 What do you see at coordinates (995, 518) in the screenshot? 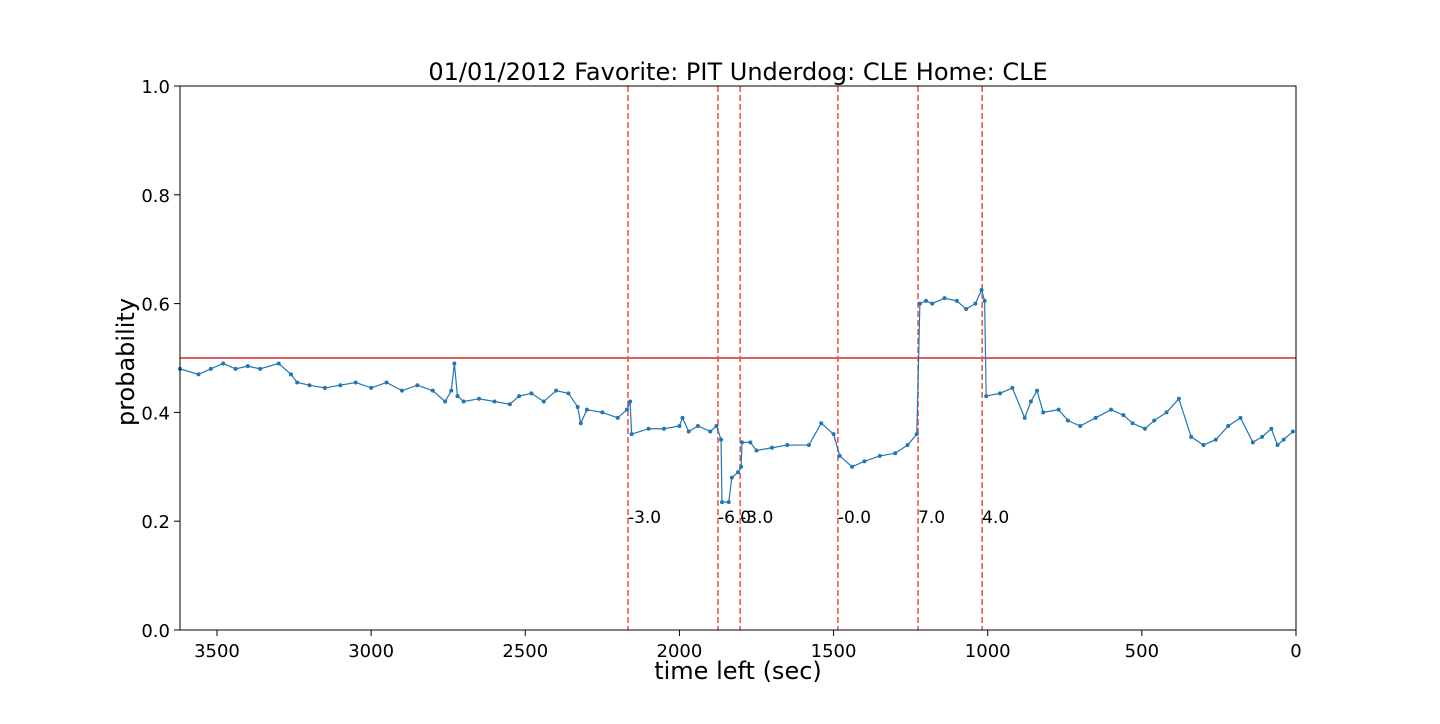
I see `event-label: 4.0` at bounding box center [995, 518].